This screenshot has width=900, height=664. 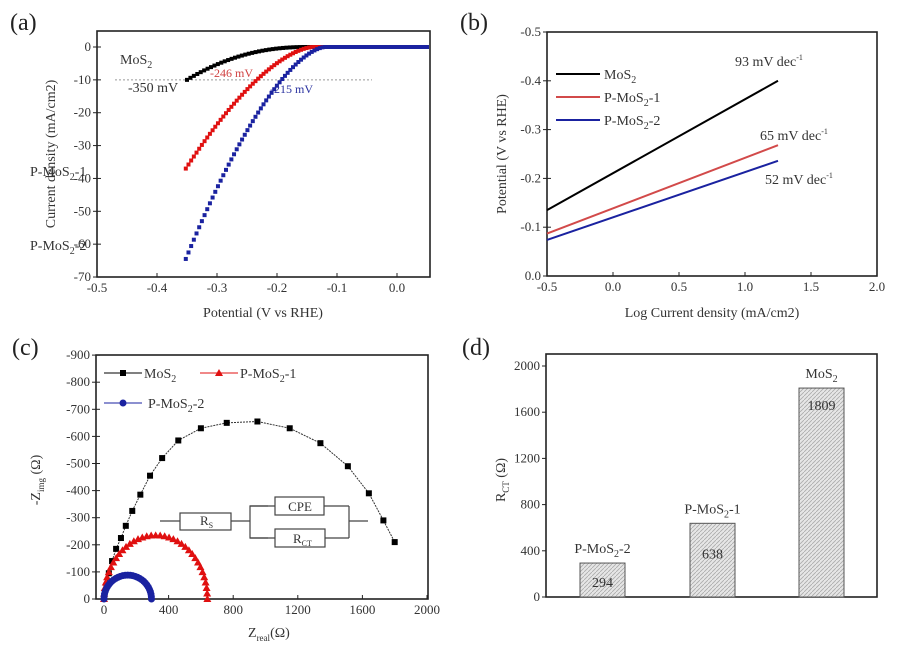 I want to click on y-tick-label: -900, so click(x=78, y=354).